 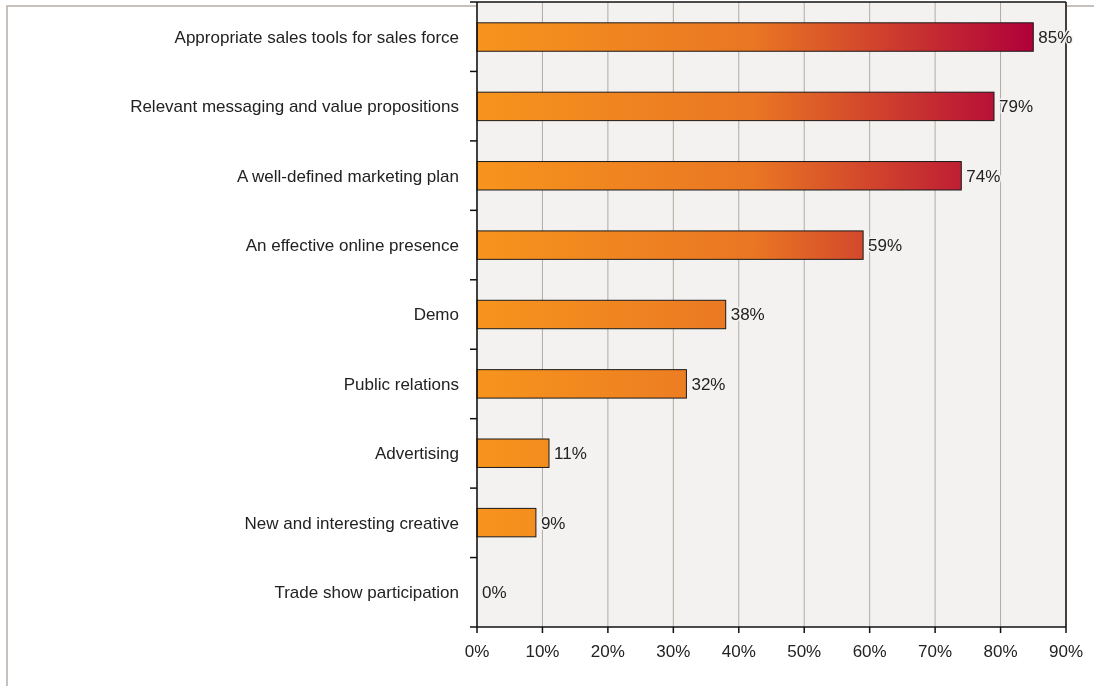 I want to click on y-tick-label: Trade show participation, so click(x=366, y=592).